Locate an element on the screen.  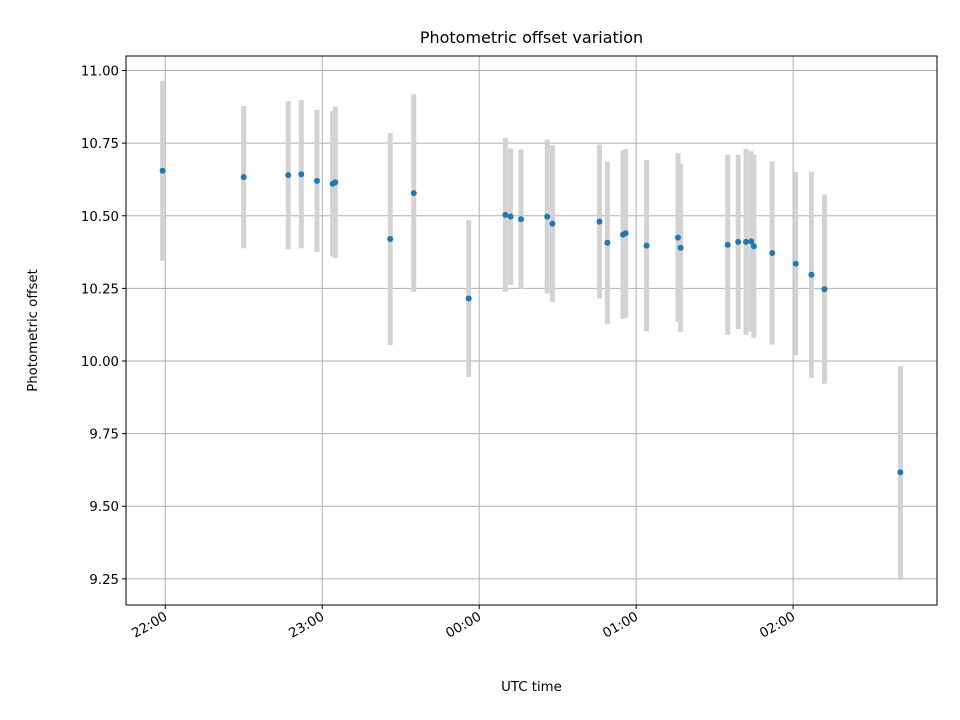
y-tick-label: 10.50 is located at coordinates (100, 217).